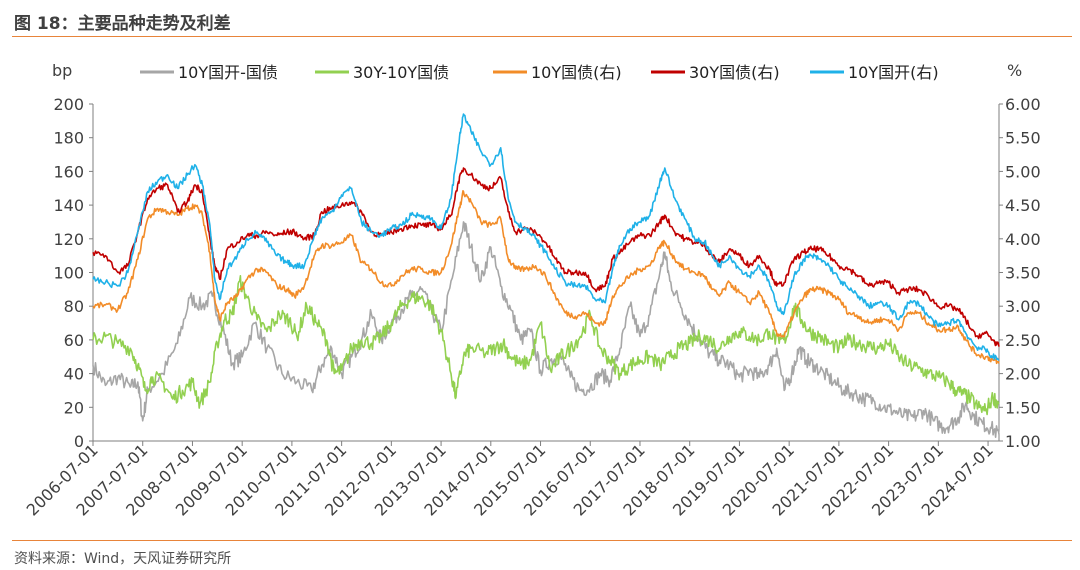  What do you see at coordinates (734, 72) in the screenshot?
I see `legend-label-4: 30Y国债(右)` at bounding box center [734, 72].